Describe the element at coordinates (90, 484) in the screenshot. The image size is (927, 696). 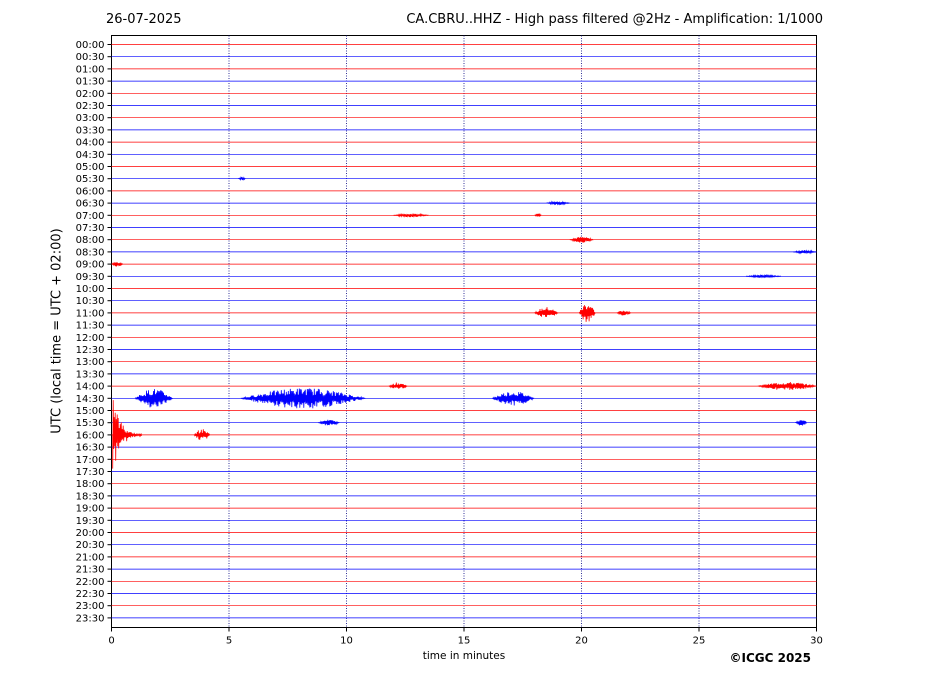
I see `y-tick-label: 18:00` at that location.